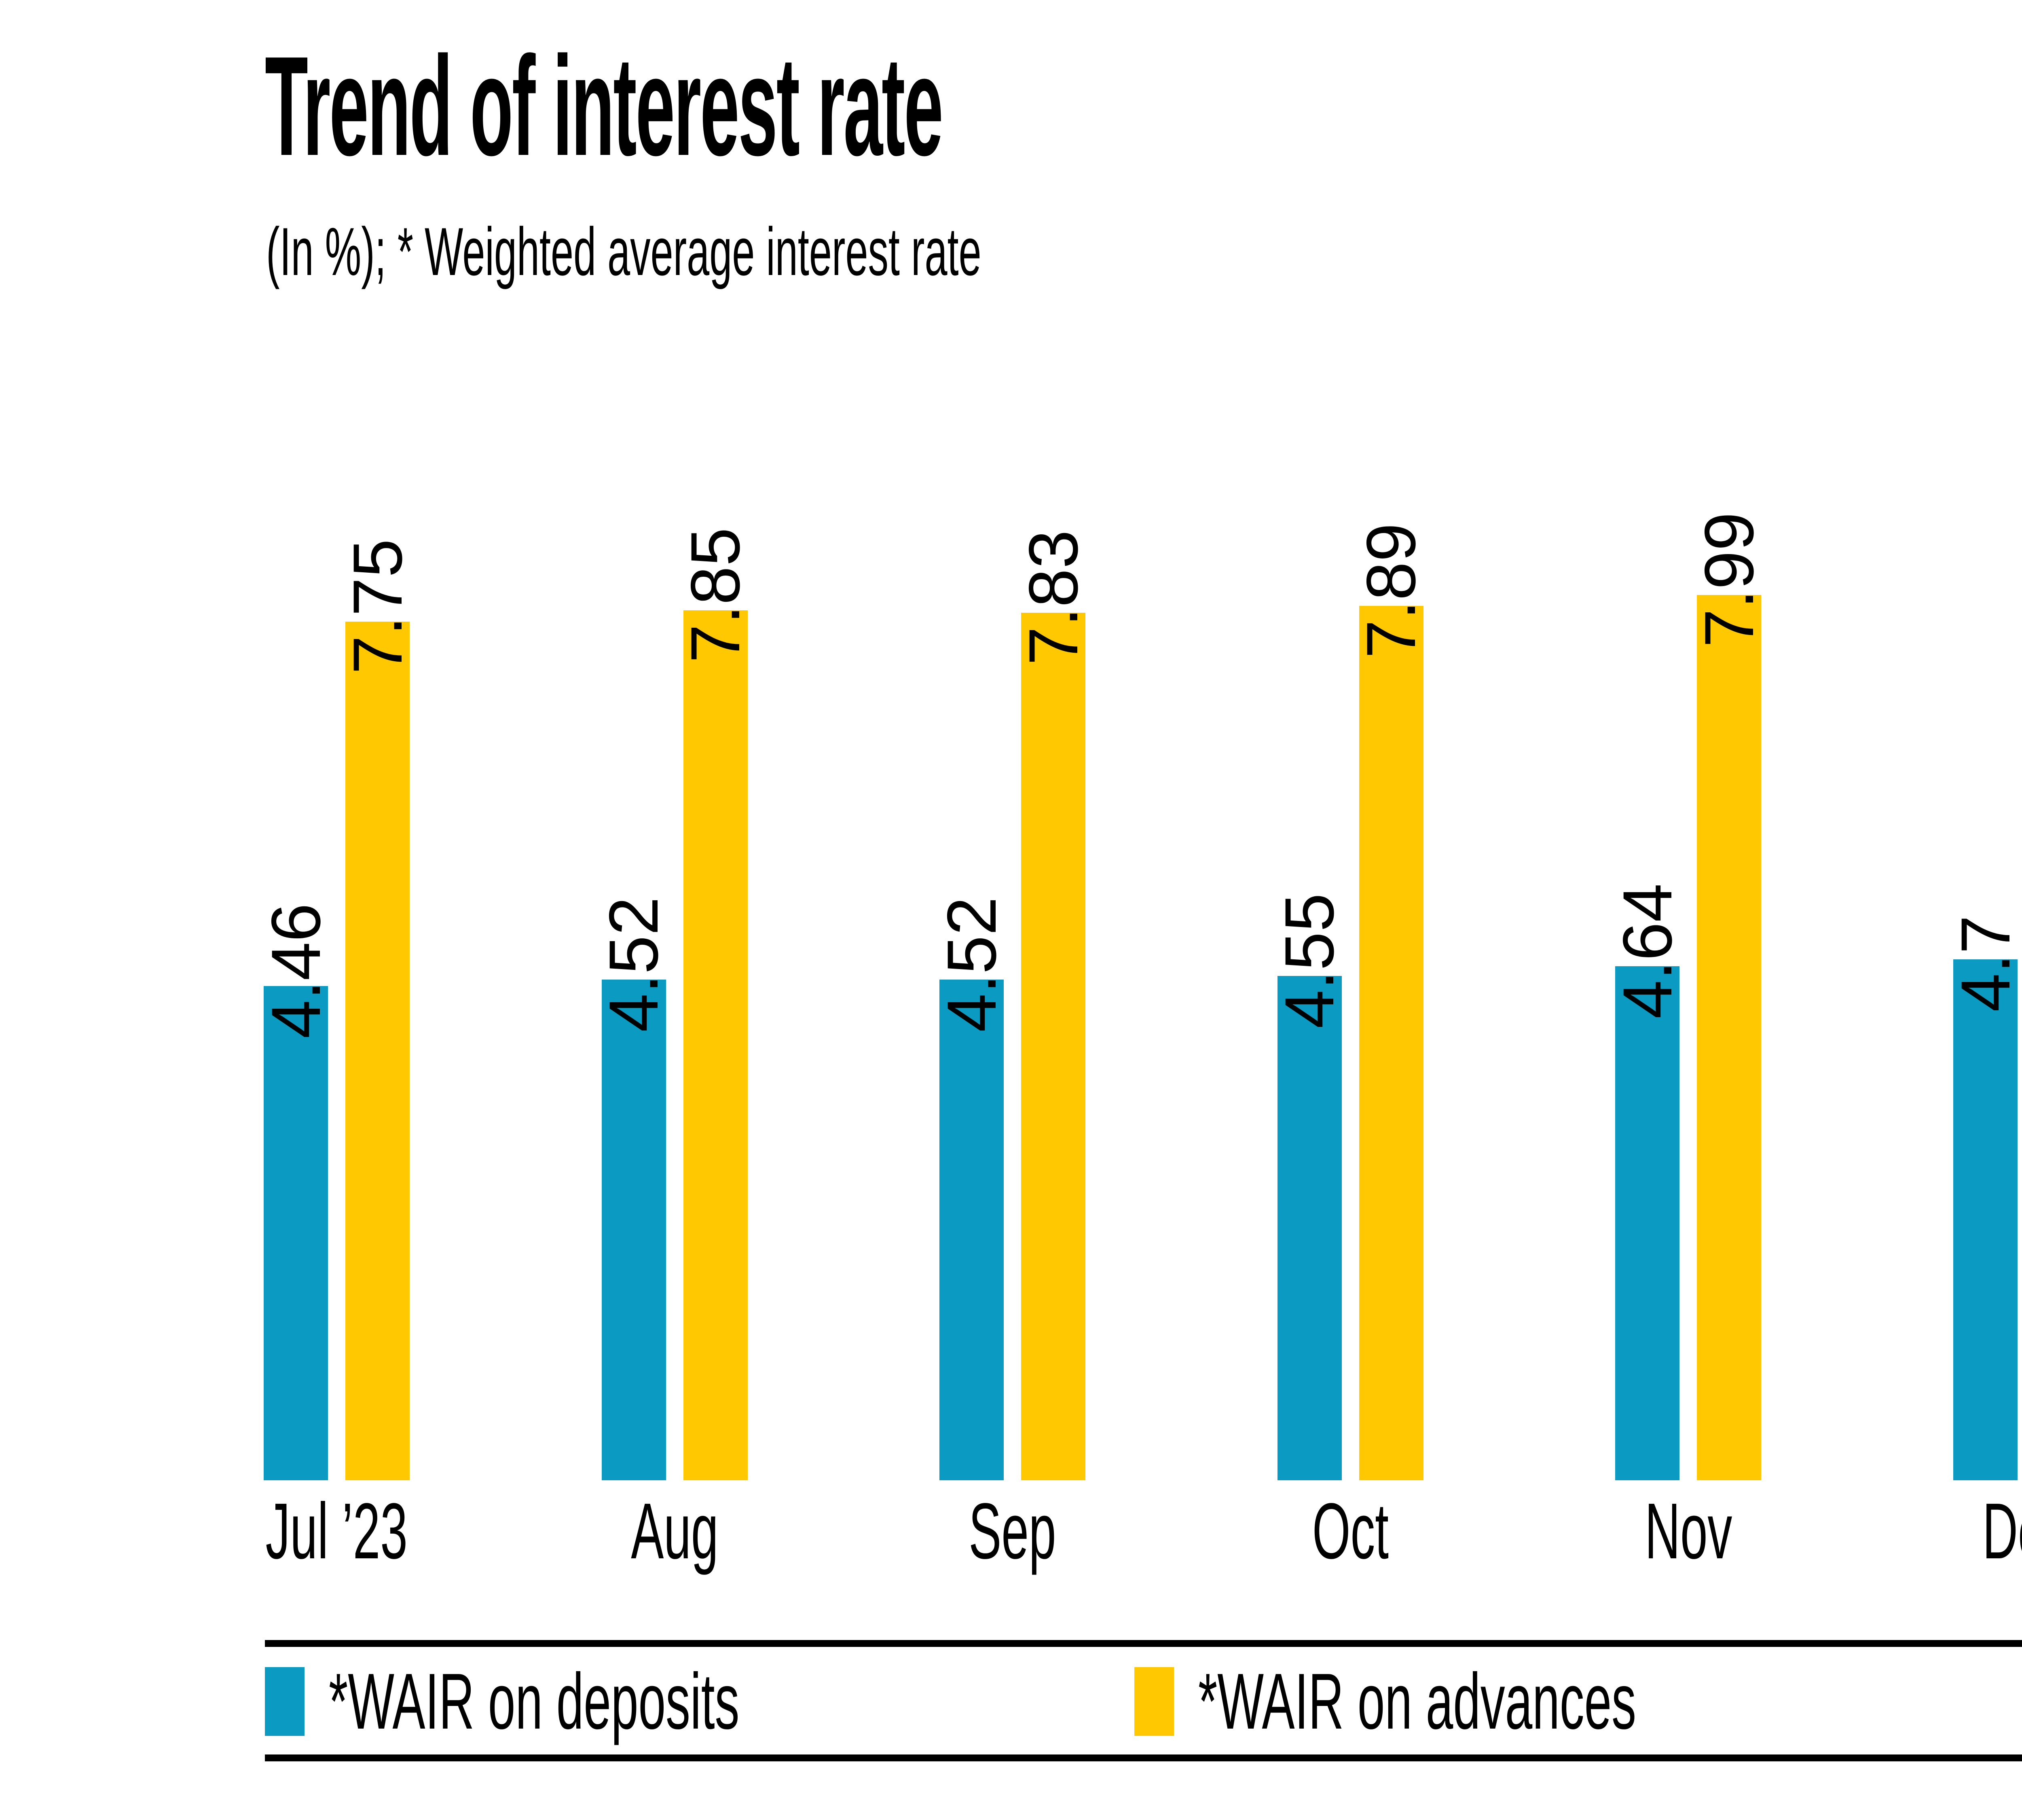  What do you see at coordinates (285, 1701) in the screenshot?
I see `legend-swatch-deposits` at bounding box center [285, 1701].